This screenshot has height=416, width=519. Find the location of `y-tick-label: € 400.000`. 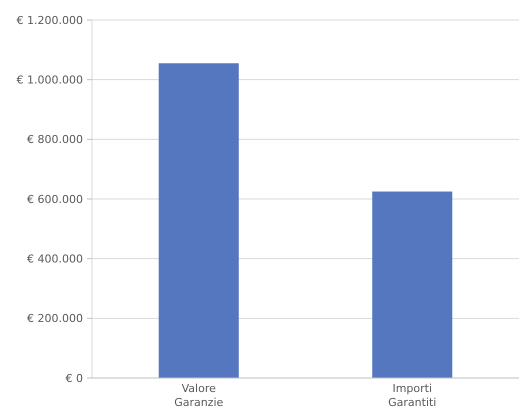

y-tick-label: € 400.000 is located at coordinates (55, 259).